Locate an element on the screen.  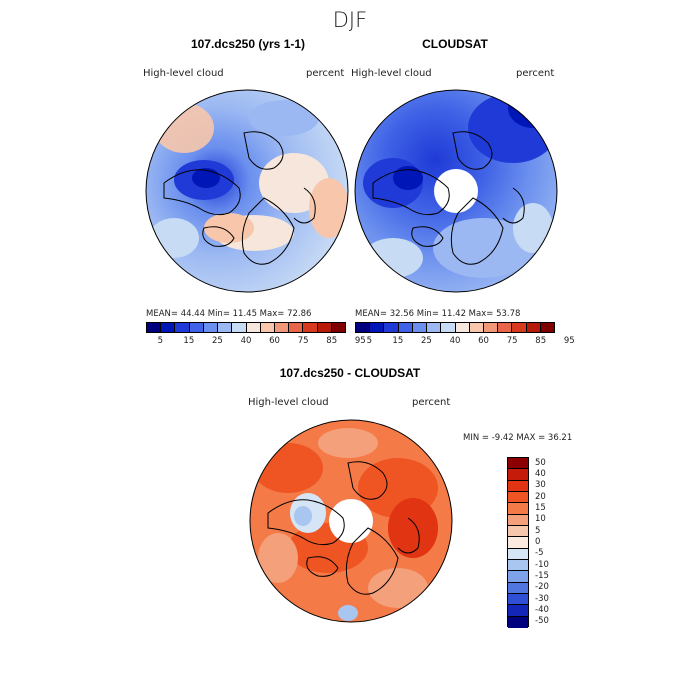
diff-field-label: High-level cloud is located at coordinates (288, 402).